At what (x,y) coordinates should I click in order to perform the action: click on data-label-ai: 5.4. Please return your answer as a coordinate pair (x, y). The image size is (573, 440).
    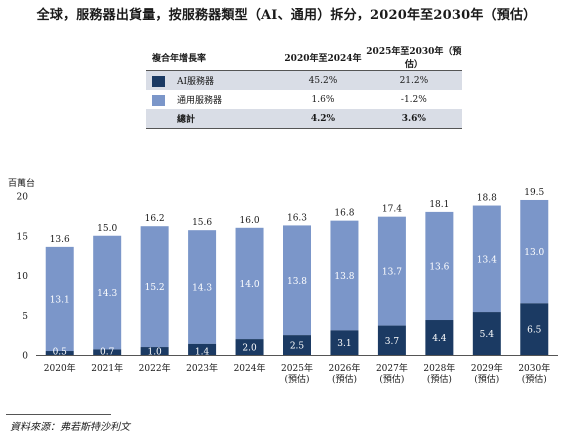
    Looking at the image, I should click on (487, 335).